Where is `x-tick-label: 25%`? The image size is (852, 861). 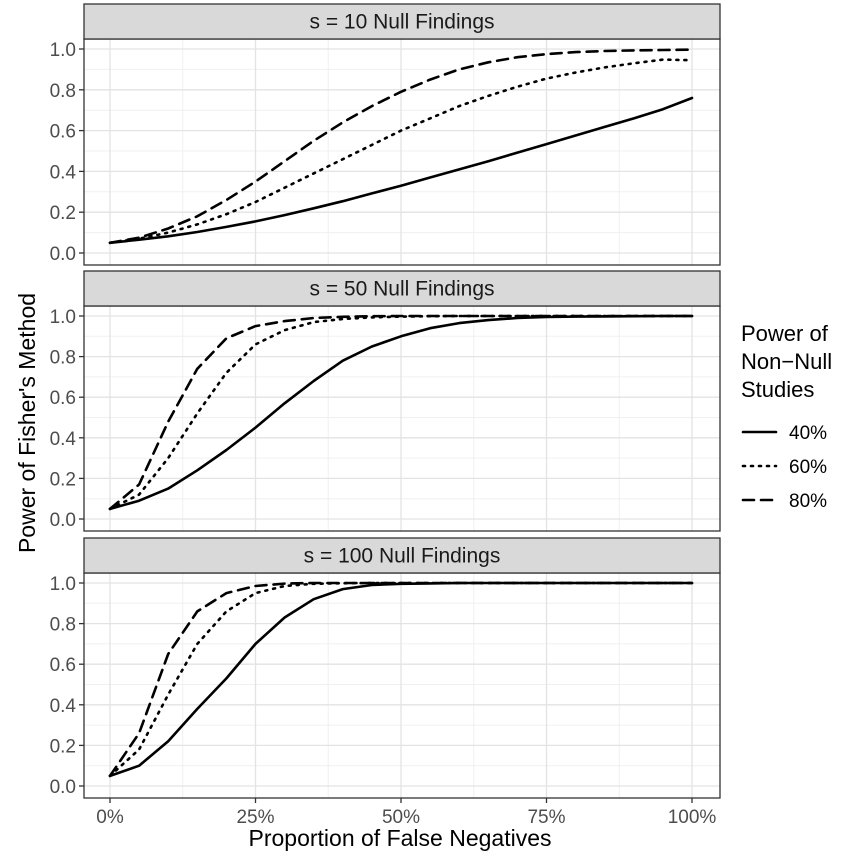
x-tick-label: 25% is located at coordinates (255, 817).